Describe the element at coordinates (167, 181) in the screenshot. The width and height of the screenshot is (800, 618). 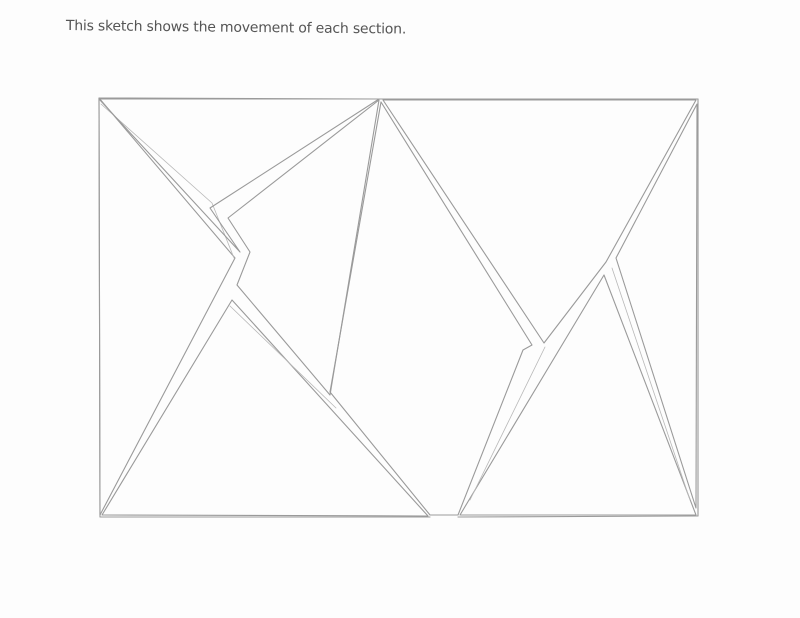
I see `section-left-triangle-edge-sketch` at that location.